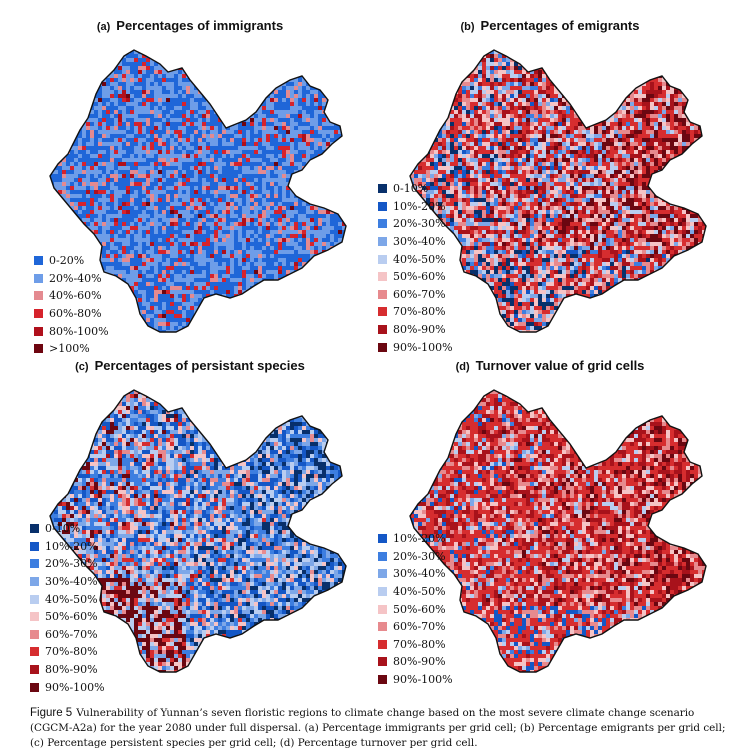  I want to click on legend-item: 0-20%, so click(71, 261).